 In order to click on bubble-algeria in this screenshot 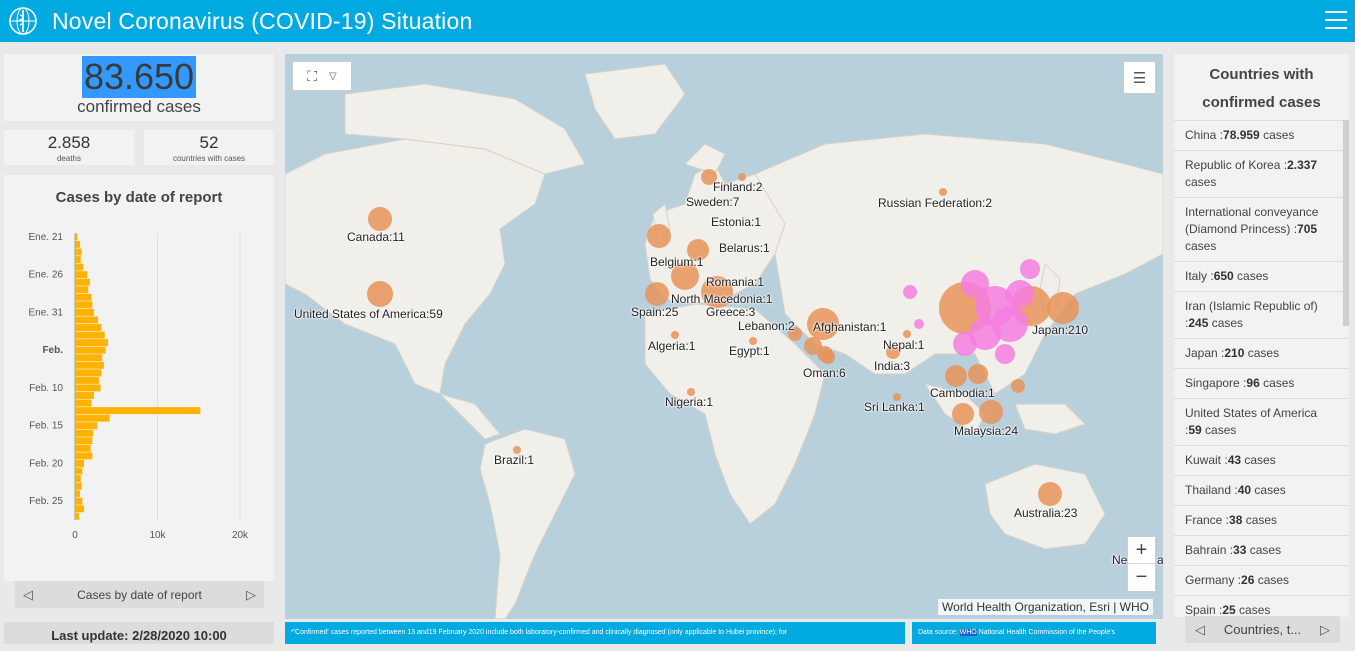, I will do `click(675, 335)`.